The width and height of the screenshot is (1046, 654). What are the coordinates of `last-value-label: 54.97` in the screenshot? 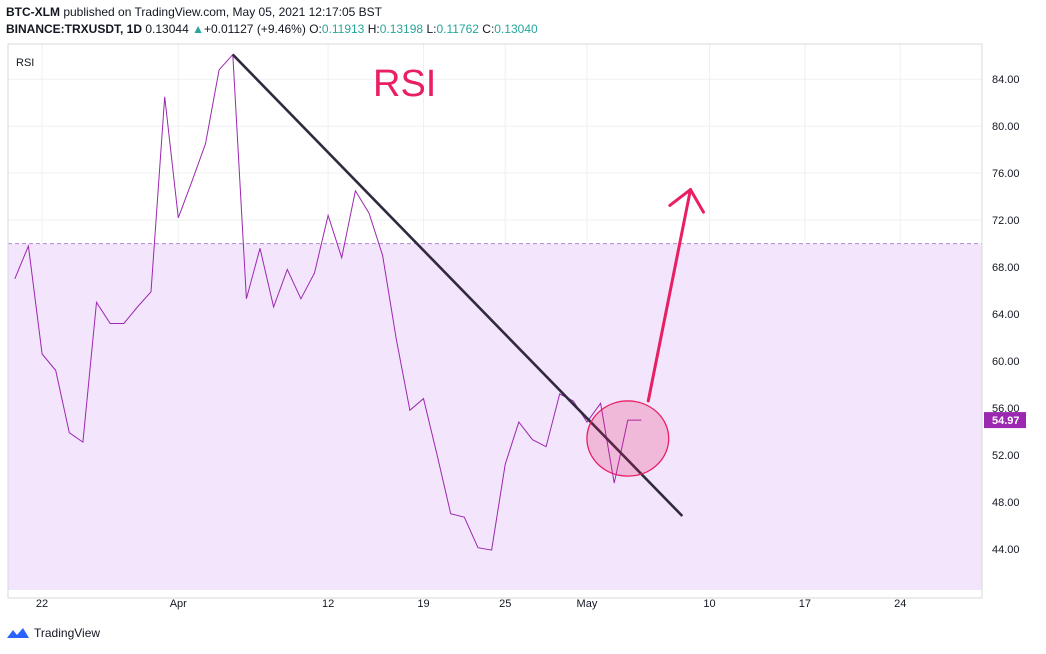 It's located at (1005, 420).